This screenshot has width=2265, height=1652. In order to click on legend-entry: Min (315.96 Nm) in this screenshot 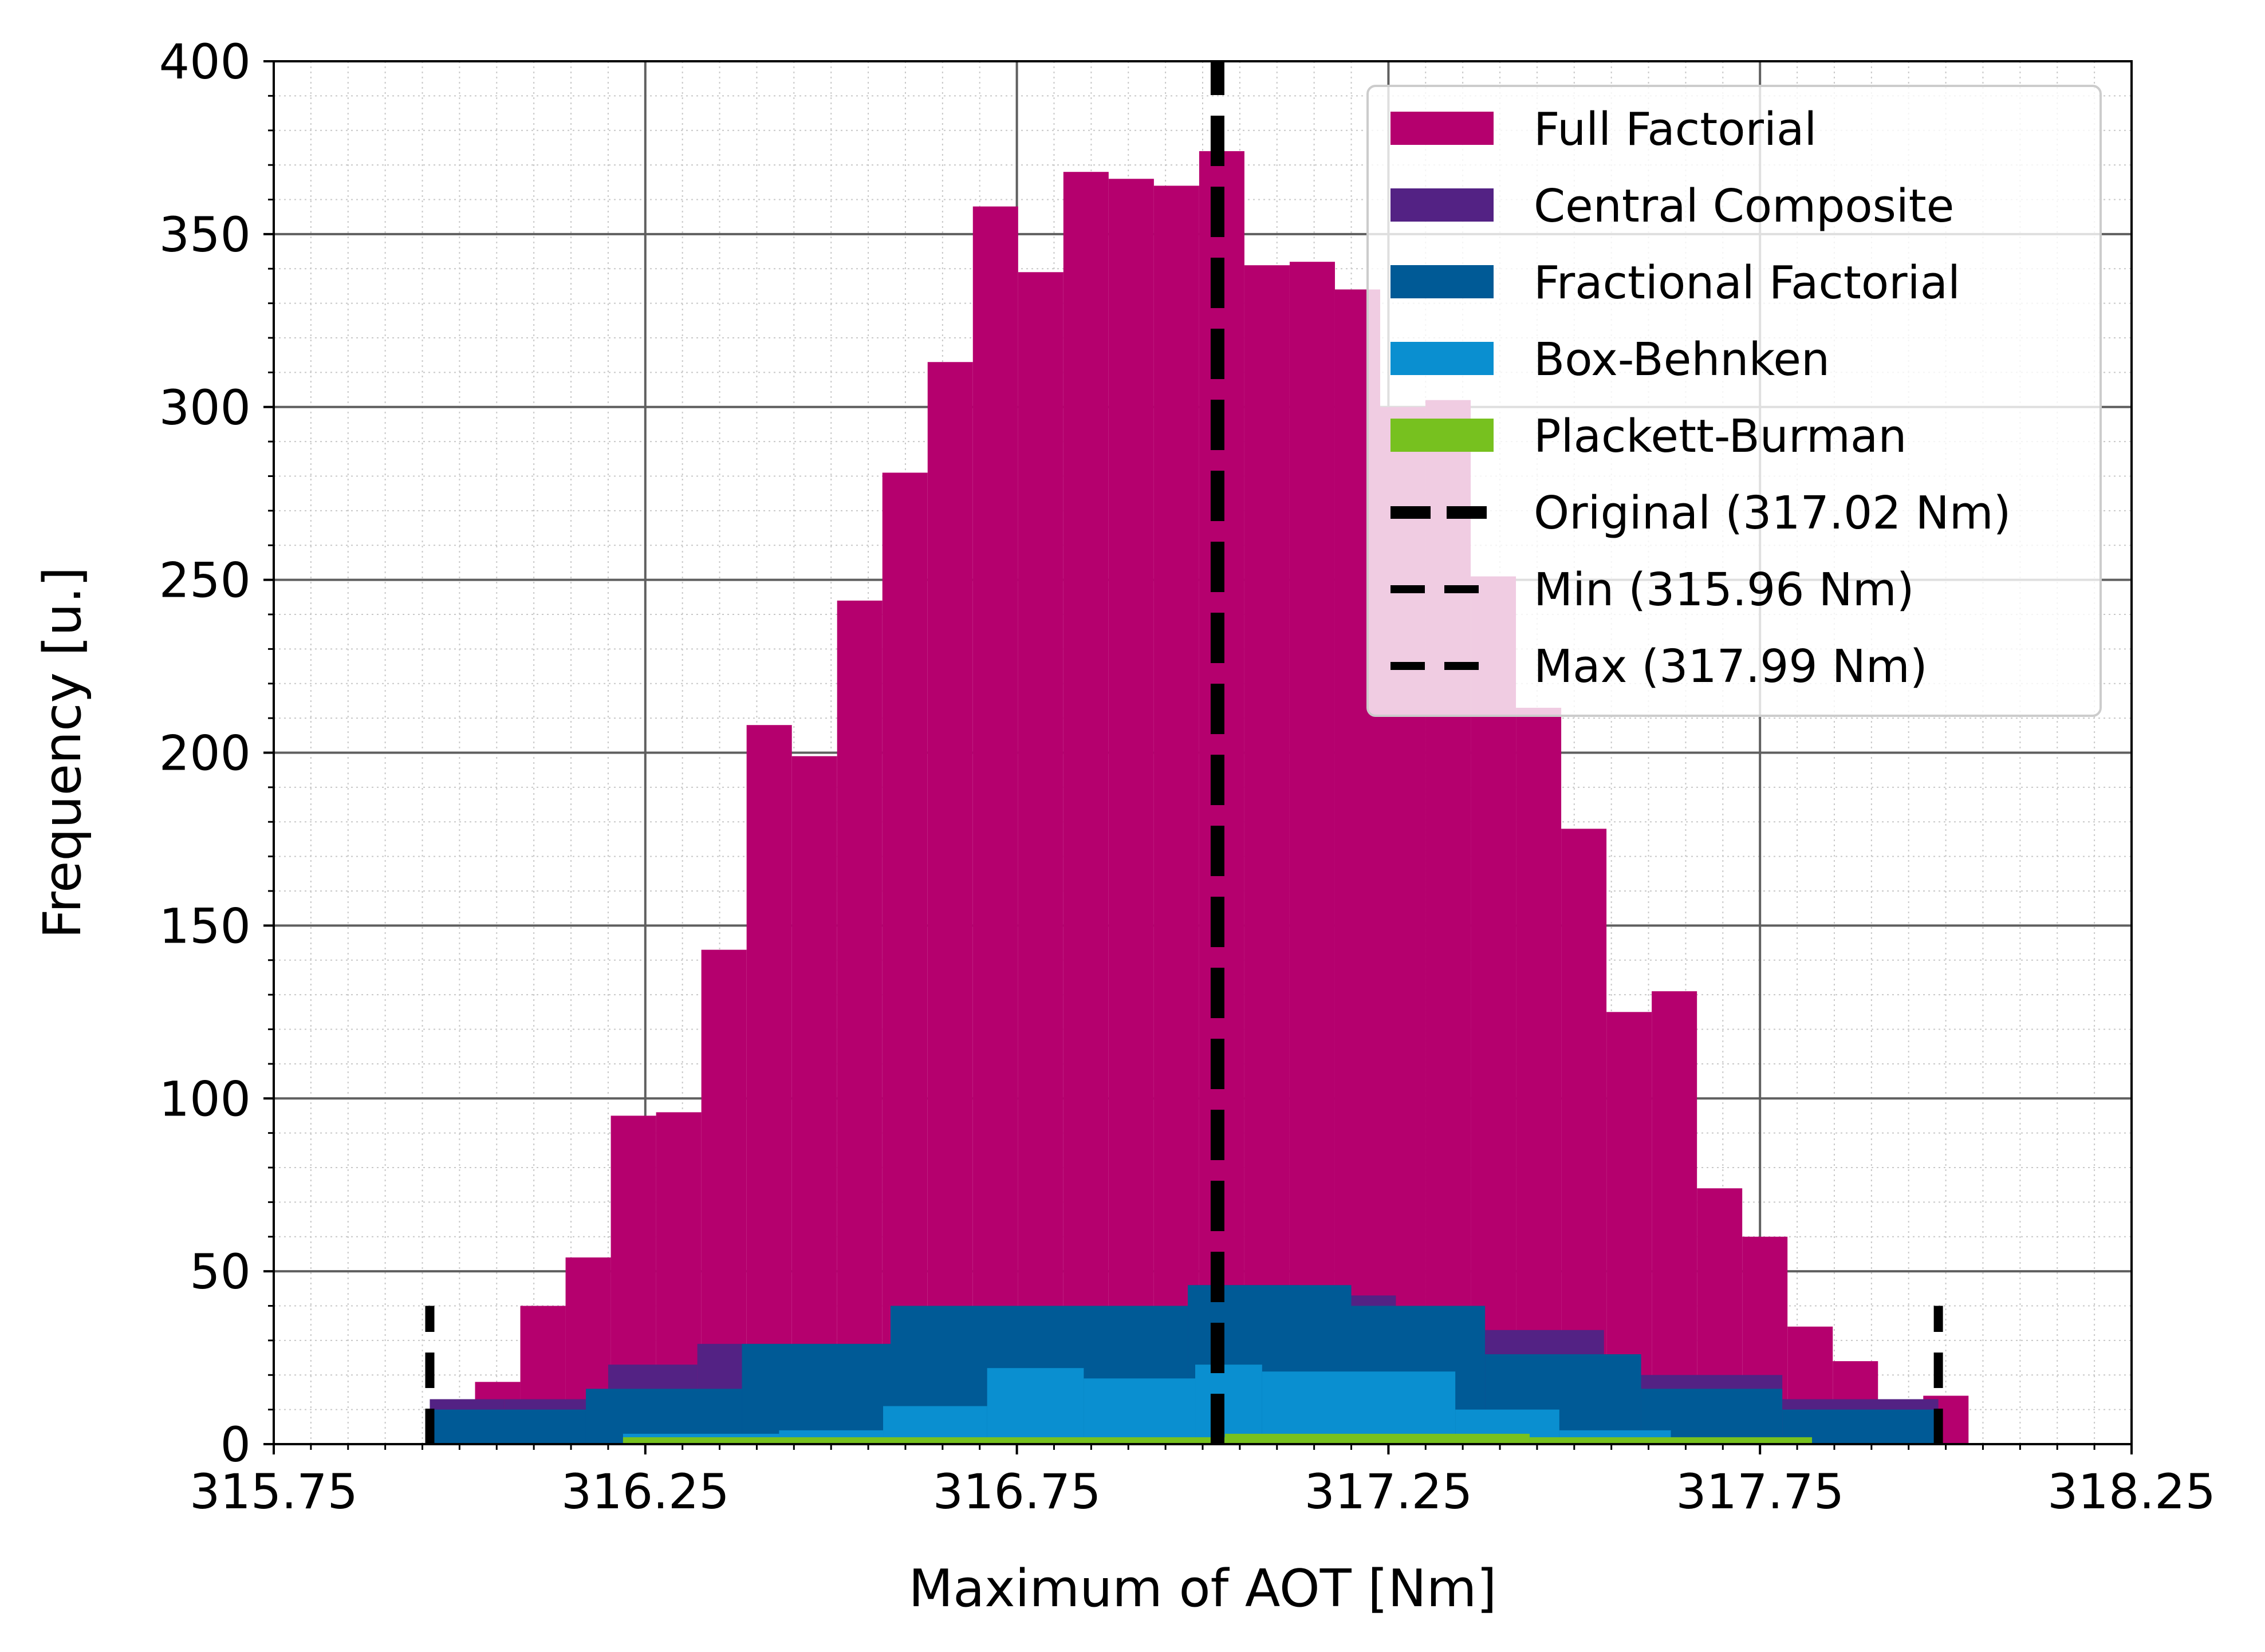, I will do `click(1652, 589)`.